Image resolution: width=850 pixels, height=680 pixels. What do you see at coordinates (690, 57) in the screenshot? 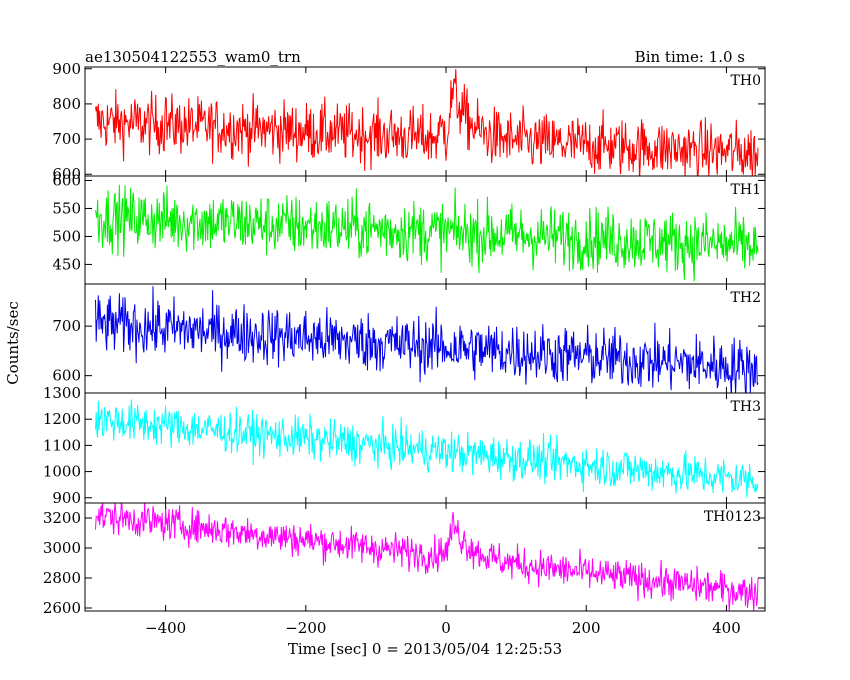
I see `bin-time-label: Bin time: 1.0 s` at bounding box center [690, 57].